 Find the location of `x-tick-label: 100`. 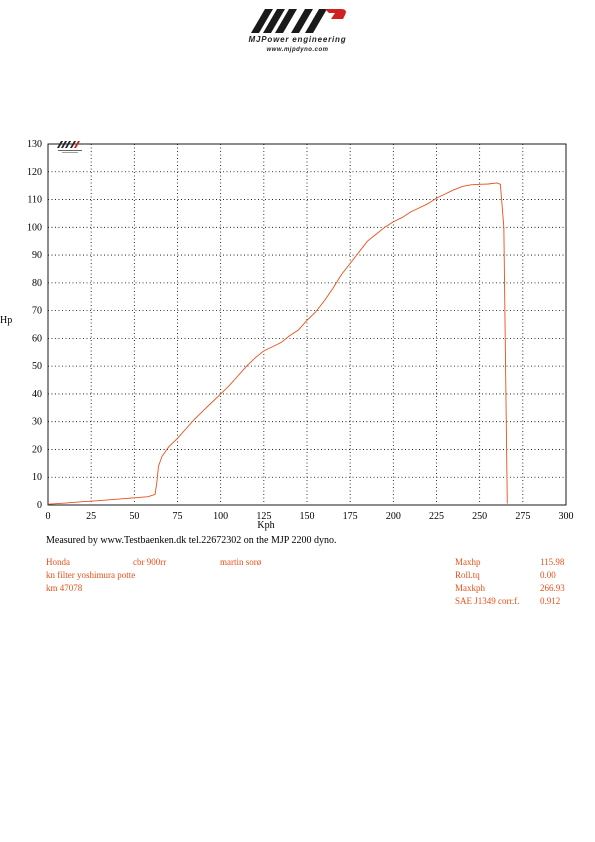

x-tick-label: 100 is located at coordinates (220, 516).